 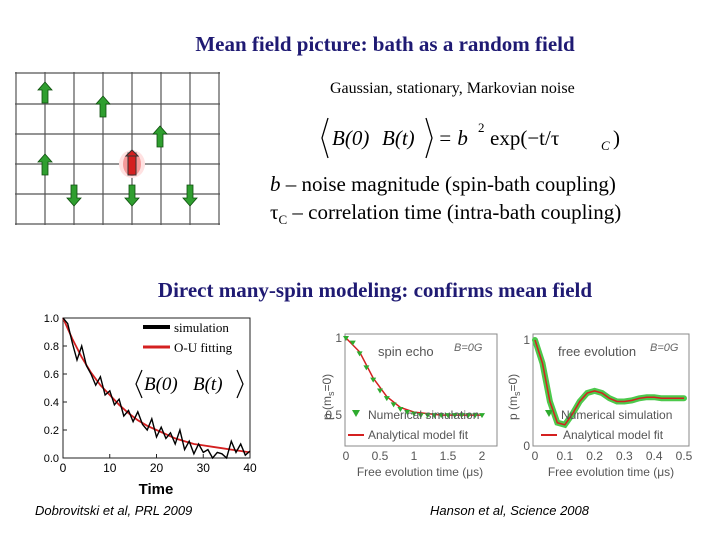 I want to click on spin-echo-x-tick-label: 1, so click(x=414, y=456).